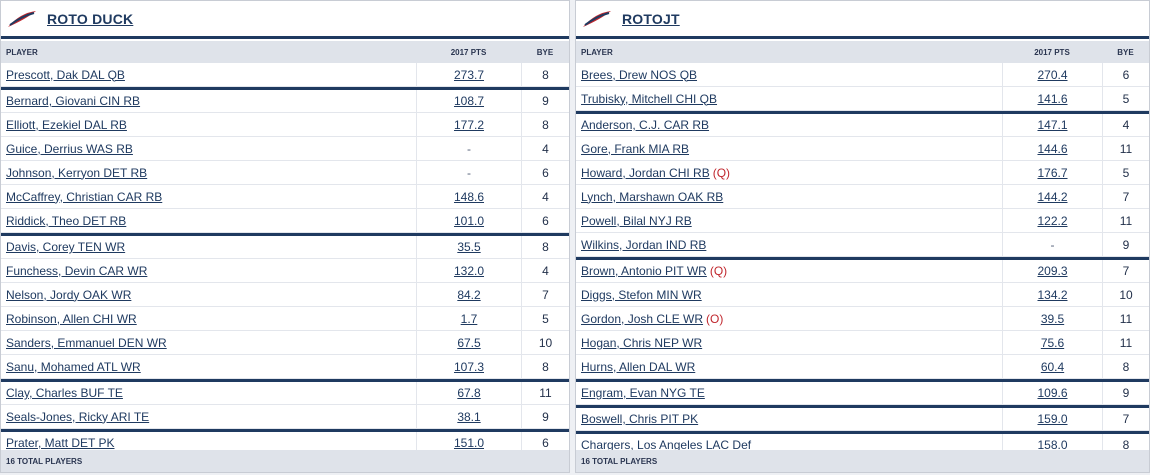  Describe the element at coordinates (642, 318) in the screenshot. I see `player-name-link: Gordon, Josh CLE WR` at that location.